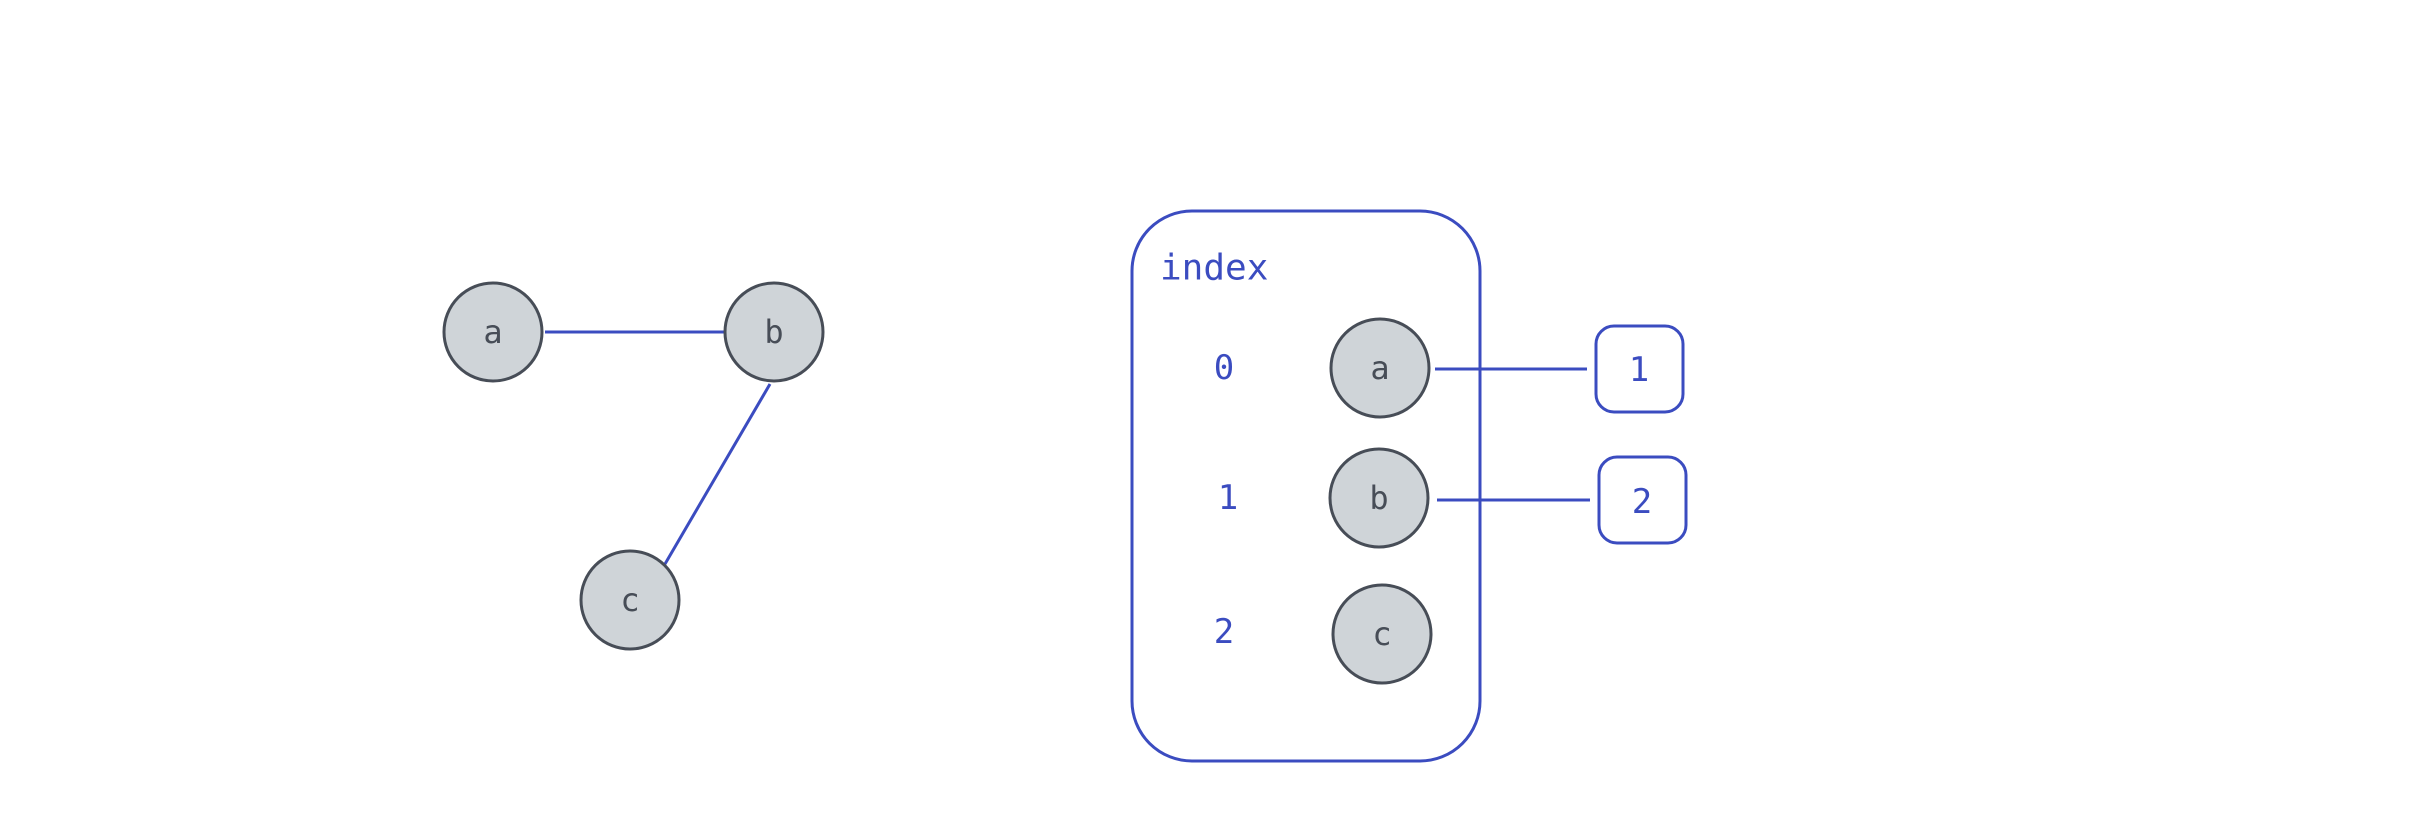  I want to click on graph-node-c: c, so click(630, 600).